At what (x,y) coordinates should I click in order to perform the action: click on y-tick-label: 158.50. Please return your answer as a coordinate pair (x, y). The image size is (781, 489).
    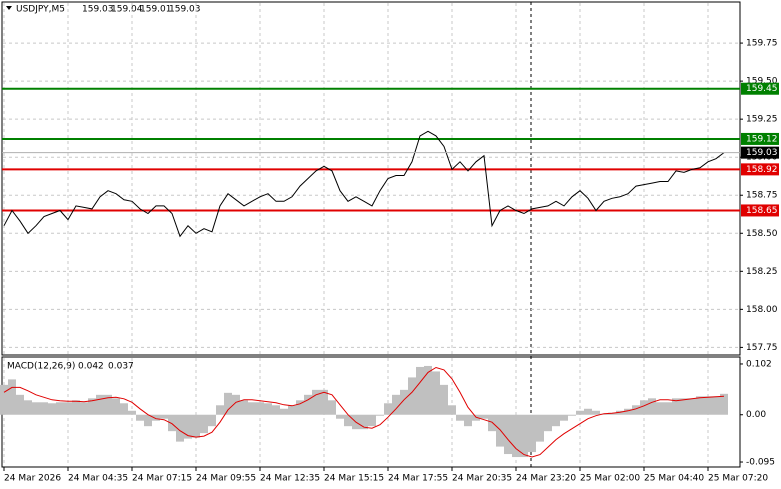
    Looking at the image, I should click on (762, 234).